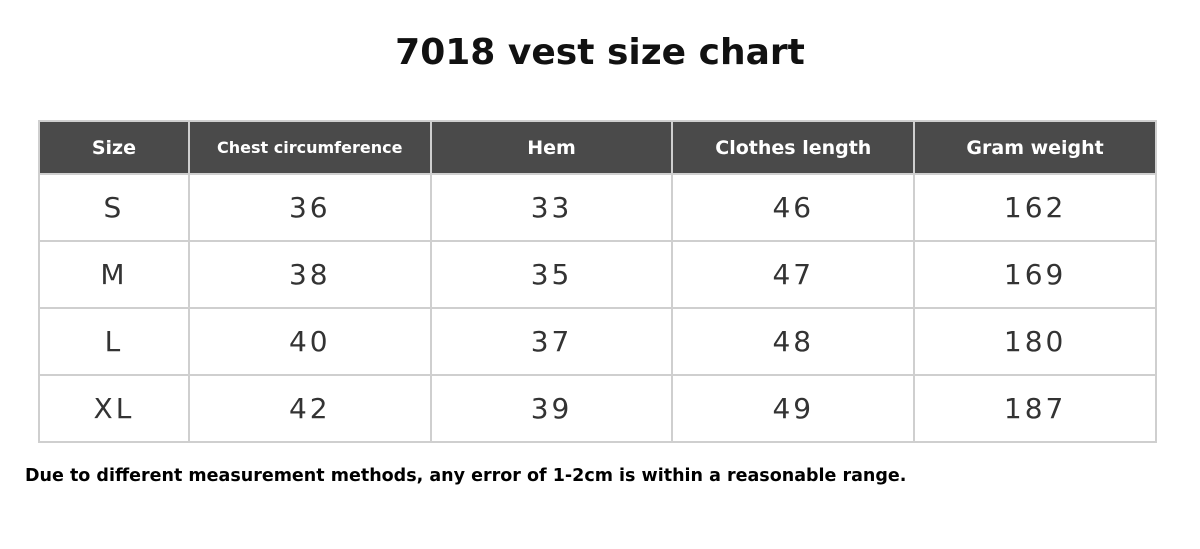 This screenshot has height=549, width=1200. I want to click on table-cell: 37, so click(551, 341).